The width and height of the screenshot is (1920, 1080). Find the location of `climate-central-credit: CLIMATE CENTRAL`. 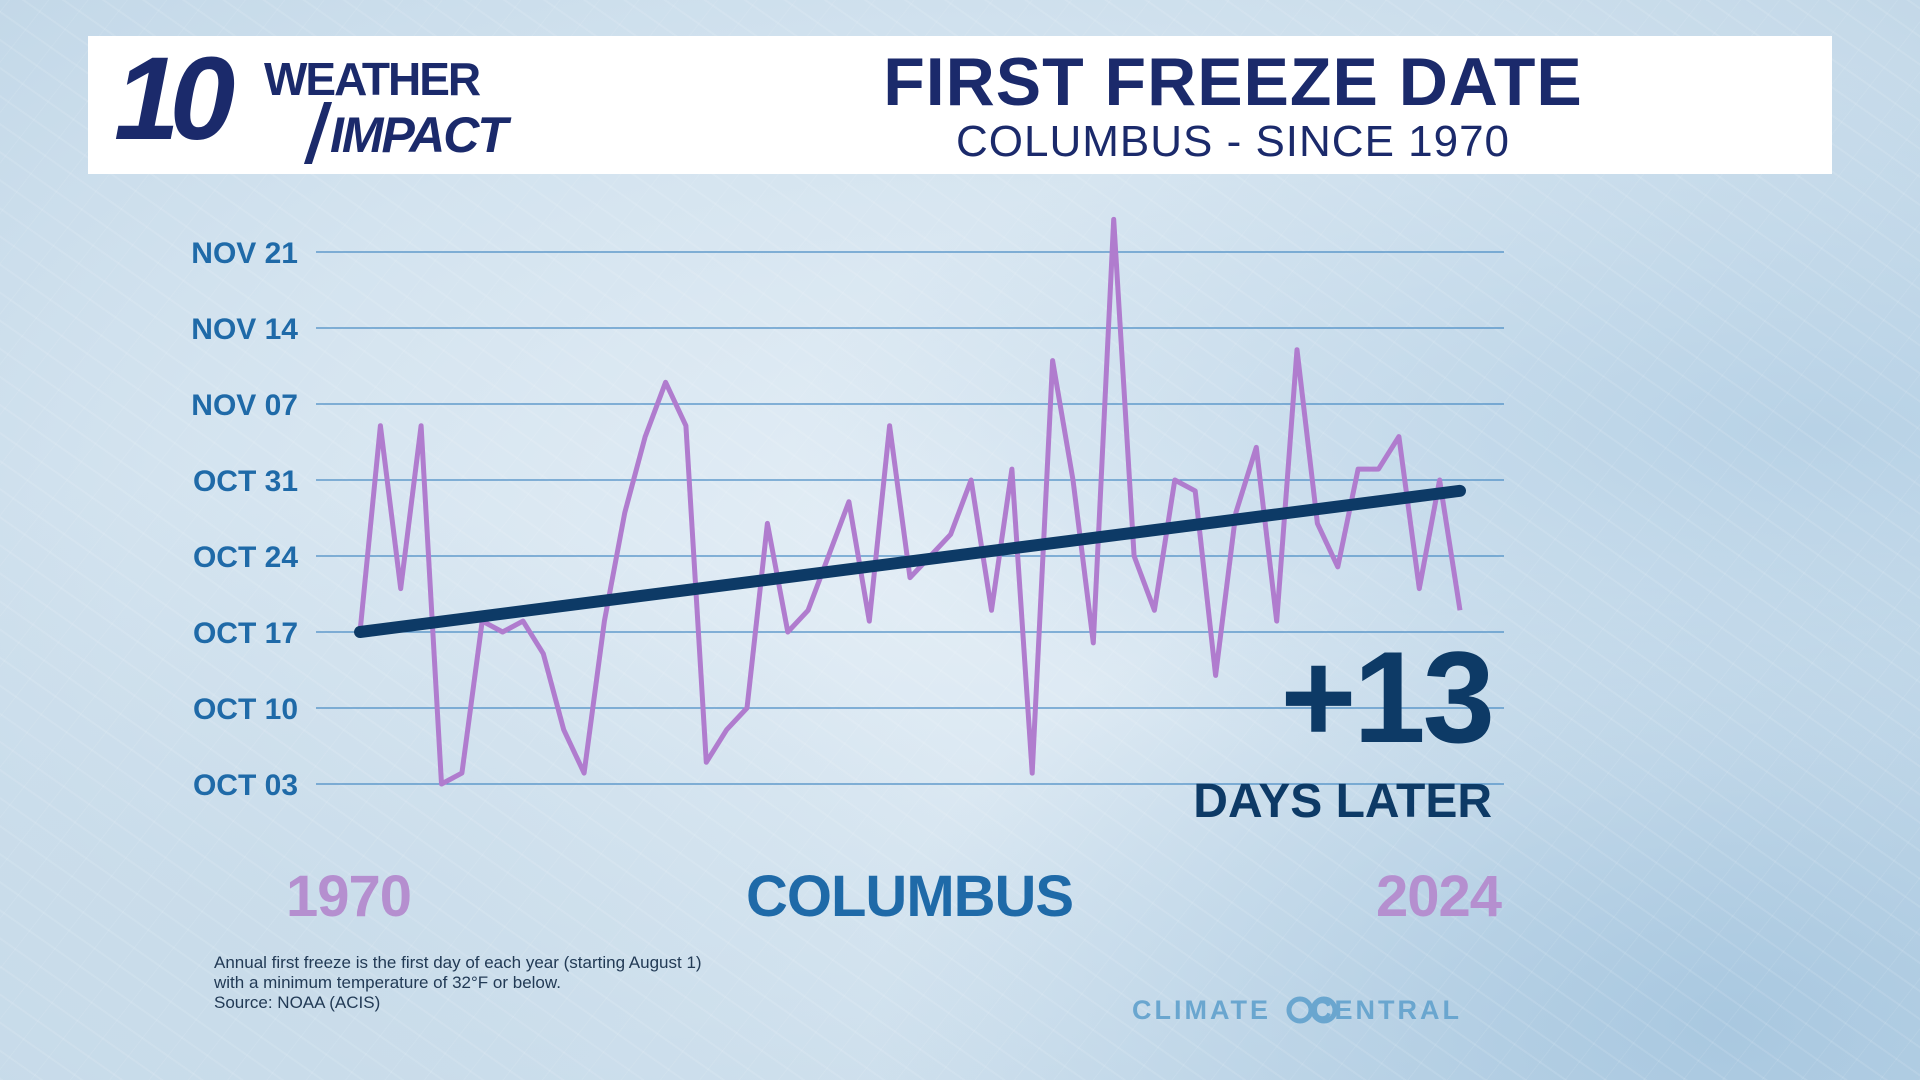

climate-central-credit: CLIMATE CENTRAL is located at coordinates (1317, 1010).